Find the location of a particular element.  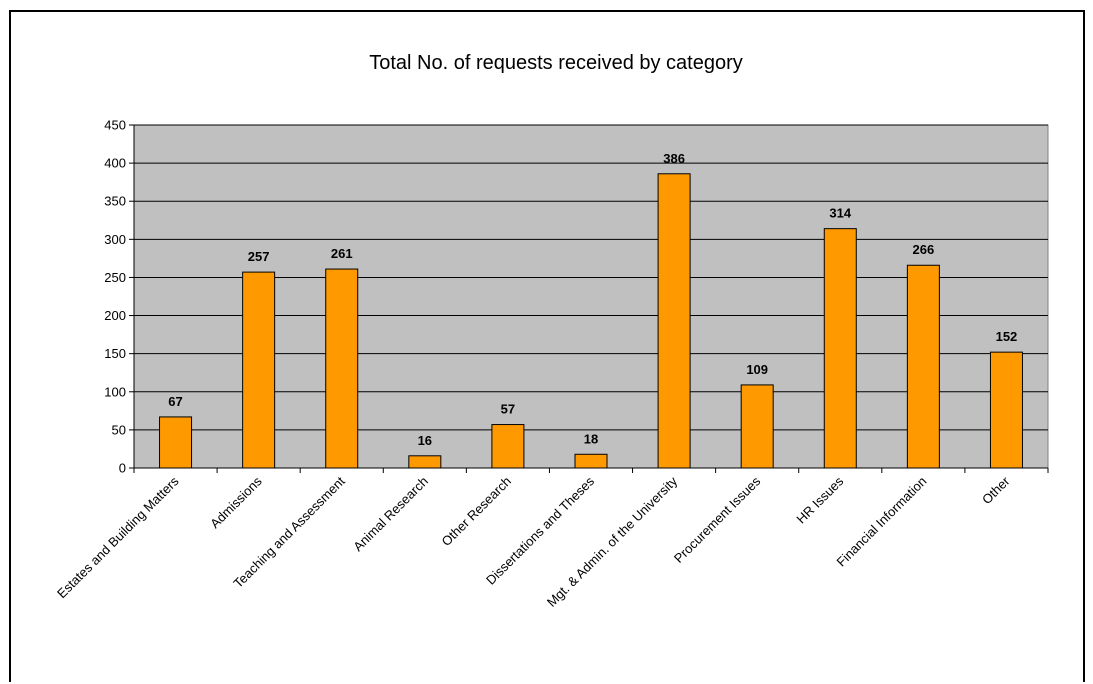

data-label: 67 is located at coordinates (175, 401).